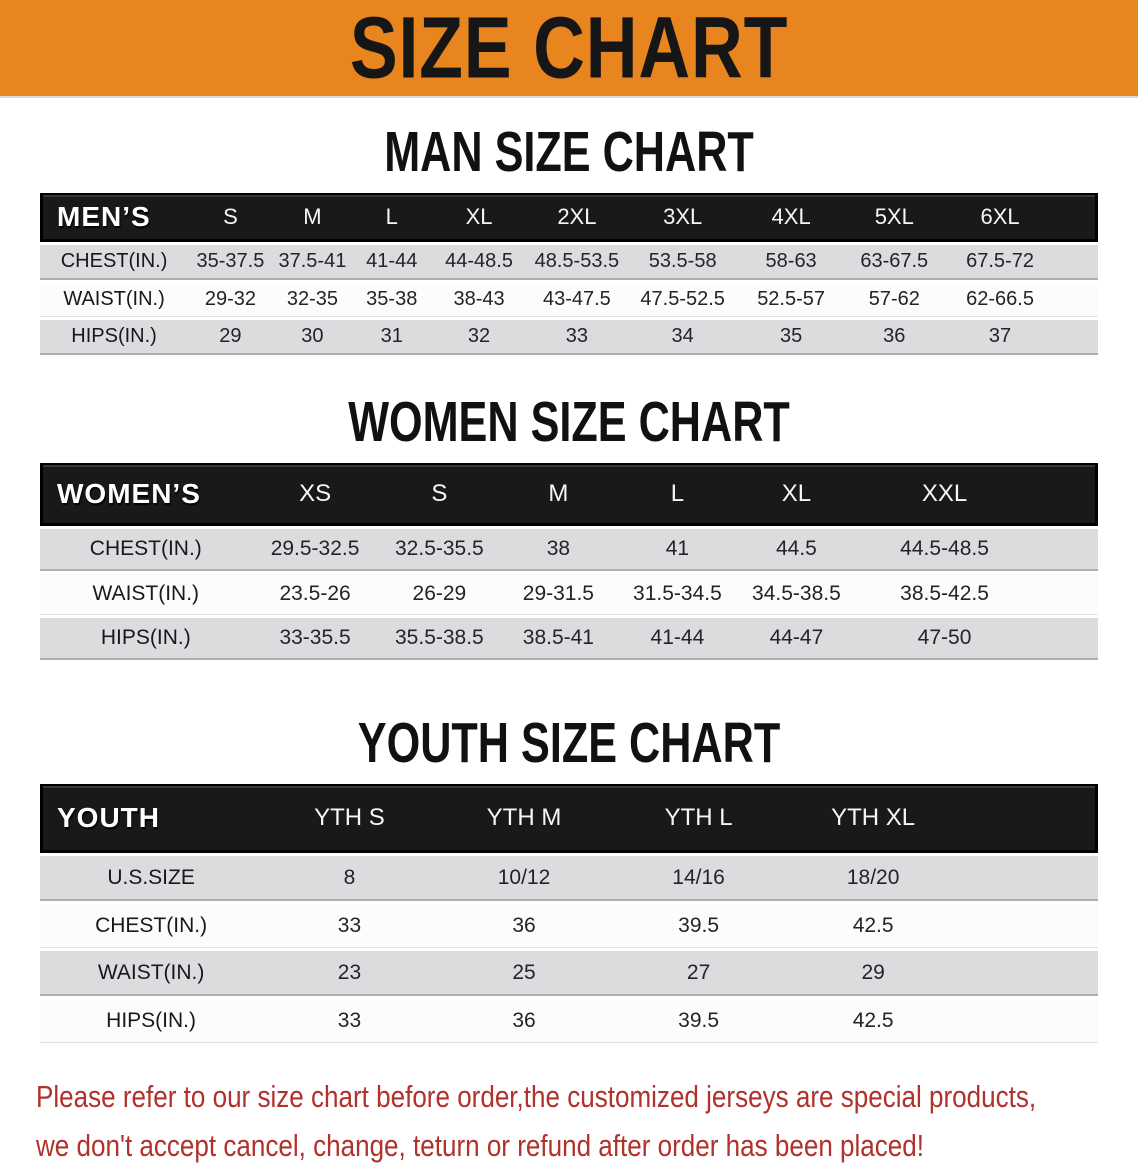  What do you see at coordinates (349, 1021) in the screenshot?
I see `youth-value-cell: 33` at bounding box center [349, 1021].